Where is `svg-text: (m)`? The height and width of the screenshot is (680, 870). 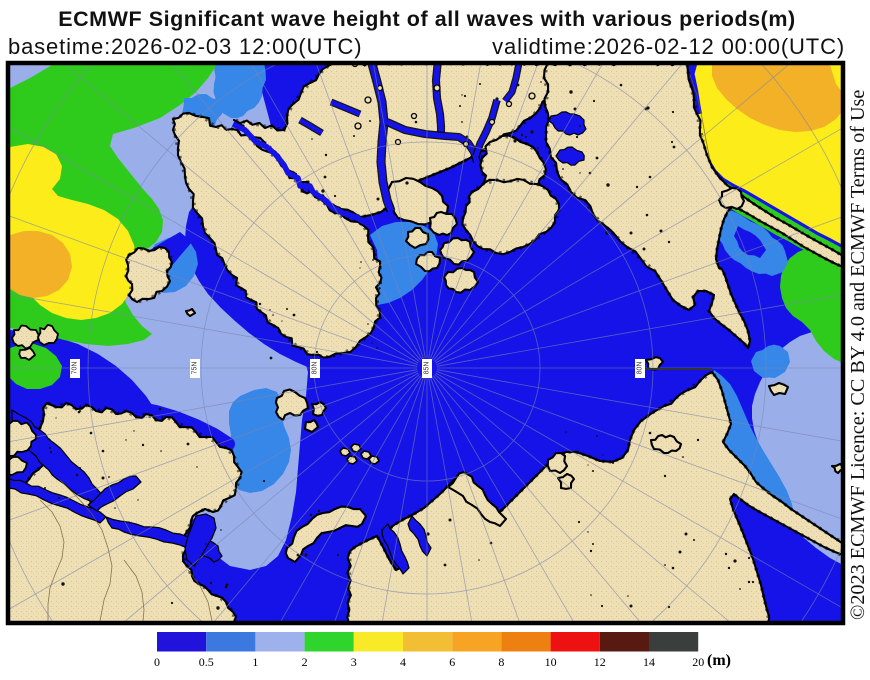
svg-text: (m) is located at coordinates (719, 660).